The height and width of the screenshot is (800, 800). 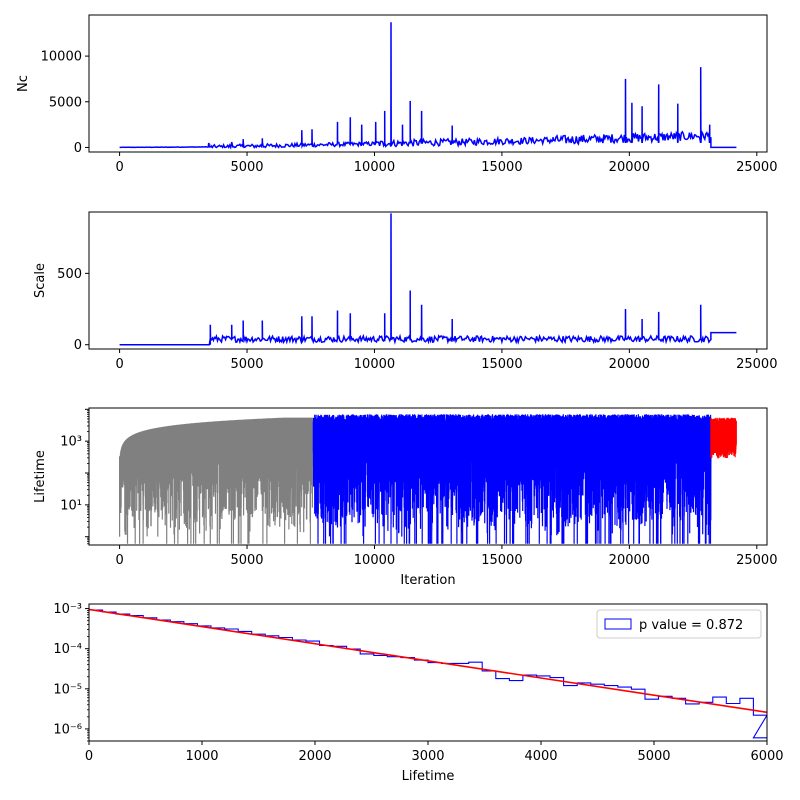 I want to click on y-tick-label: 10³, so click(x=71, y=442).